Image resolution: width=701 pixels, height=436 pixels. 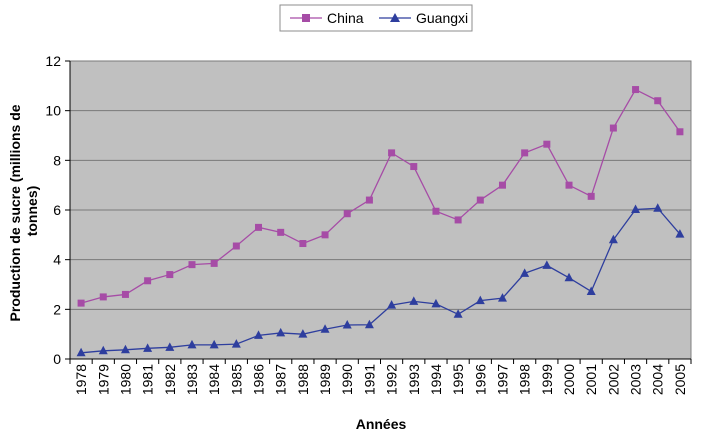 I want to click on x-tick-label-2003: 2003, so click(x=636, y=379).